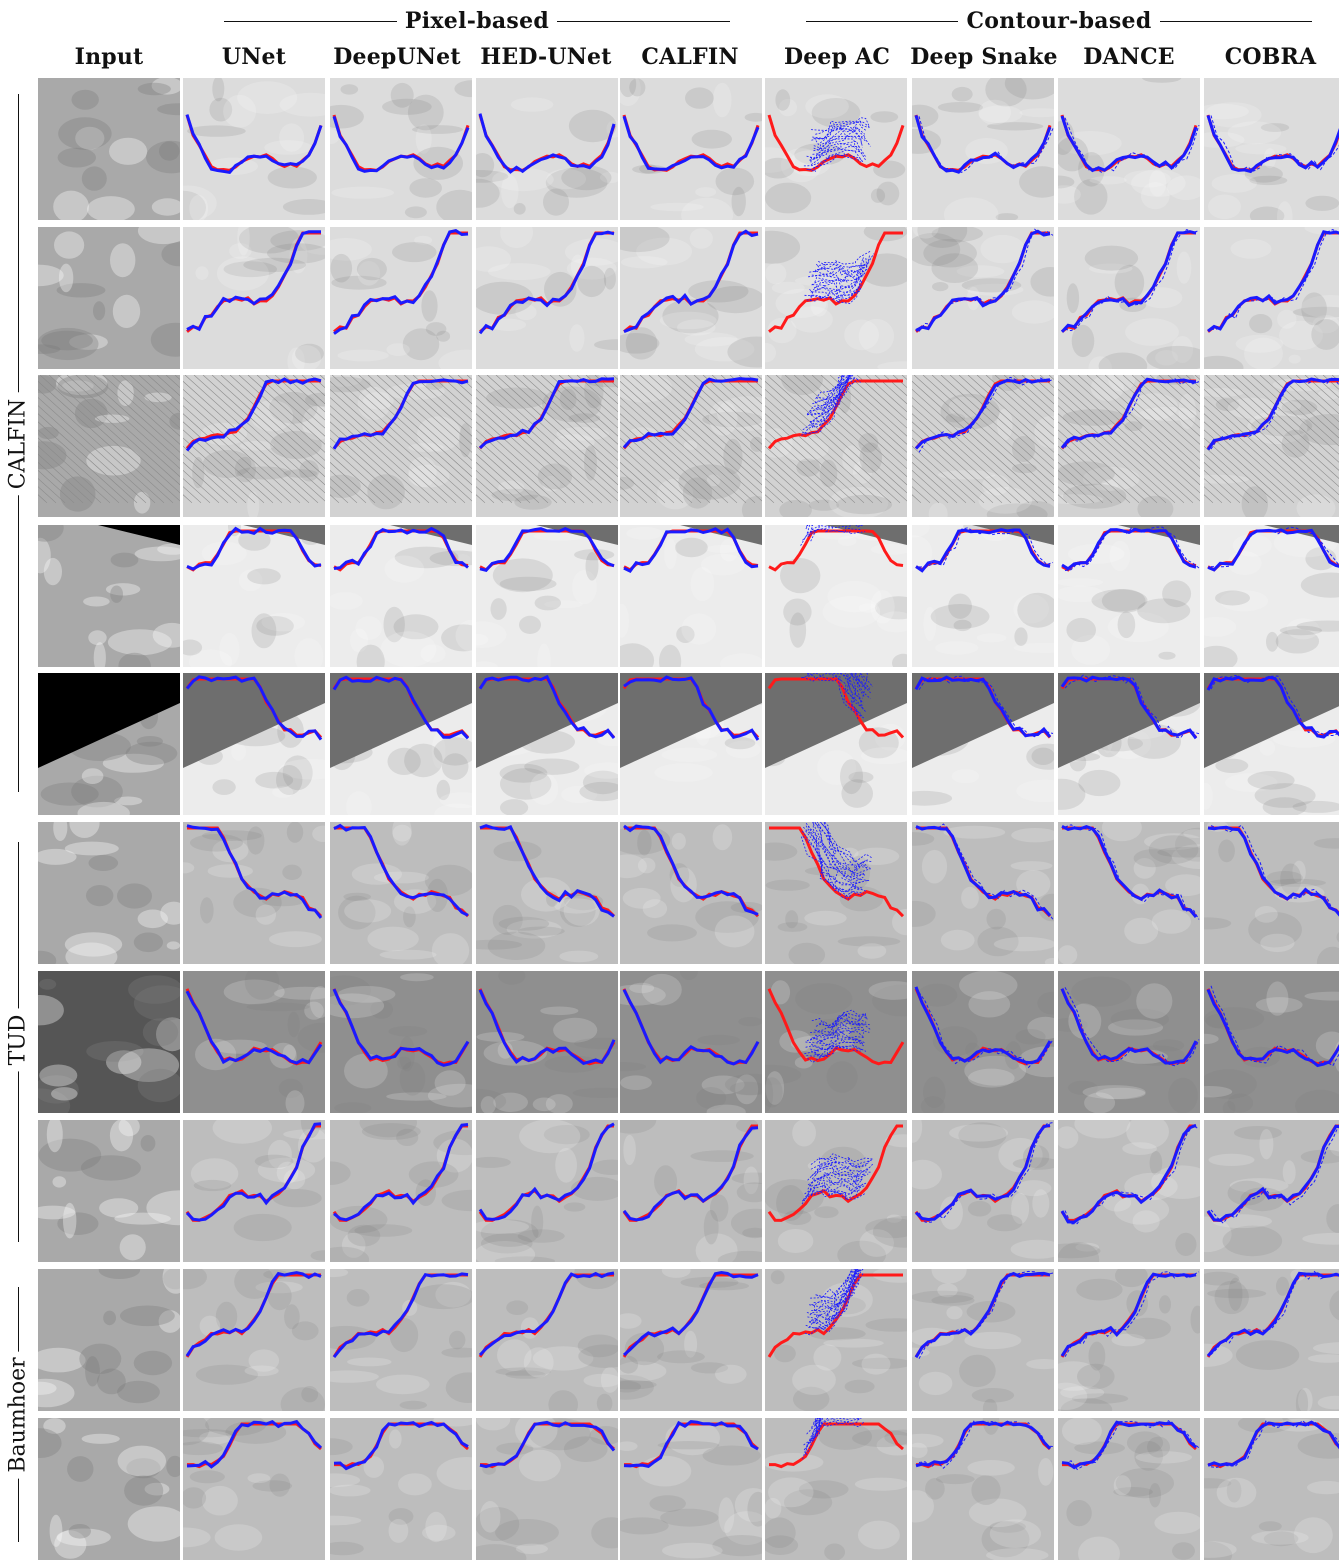 The image size is (1339, 1560). What do you see at coordinates (254, 59) in the screenshot?
I see `column-header-unet: UNet` at bounding box center [254, 59].